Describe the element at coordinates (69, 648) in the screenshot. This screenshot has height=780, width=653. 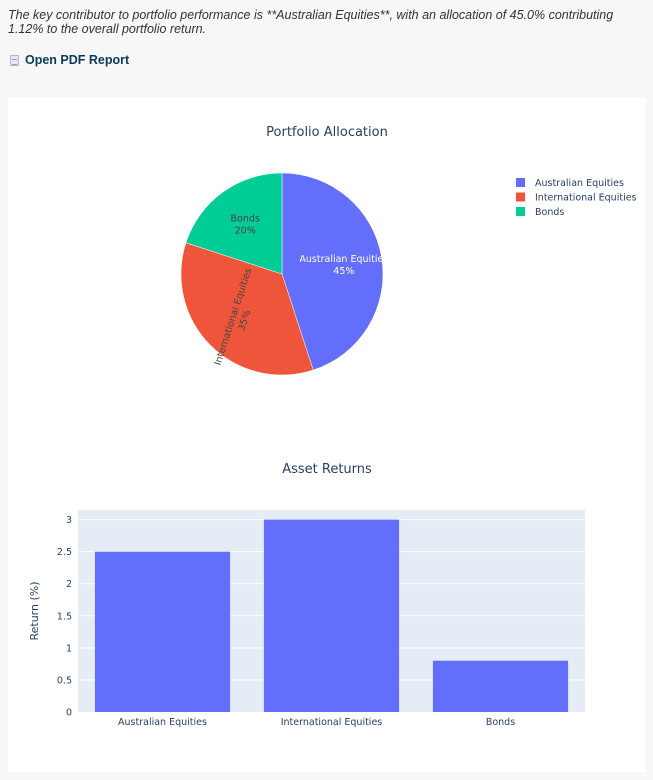
I see `y-tick-label: 1` at that location.